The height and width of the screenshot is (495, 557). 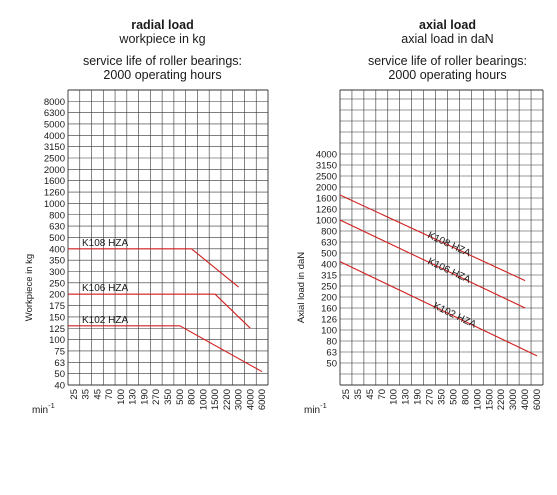 I want to click on radial-y-tick-label: 2000, so click(x=54, y=170).